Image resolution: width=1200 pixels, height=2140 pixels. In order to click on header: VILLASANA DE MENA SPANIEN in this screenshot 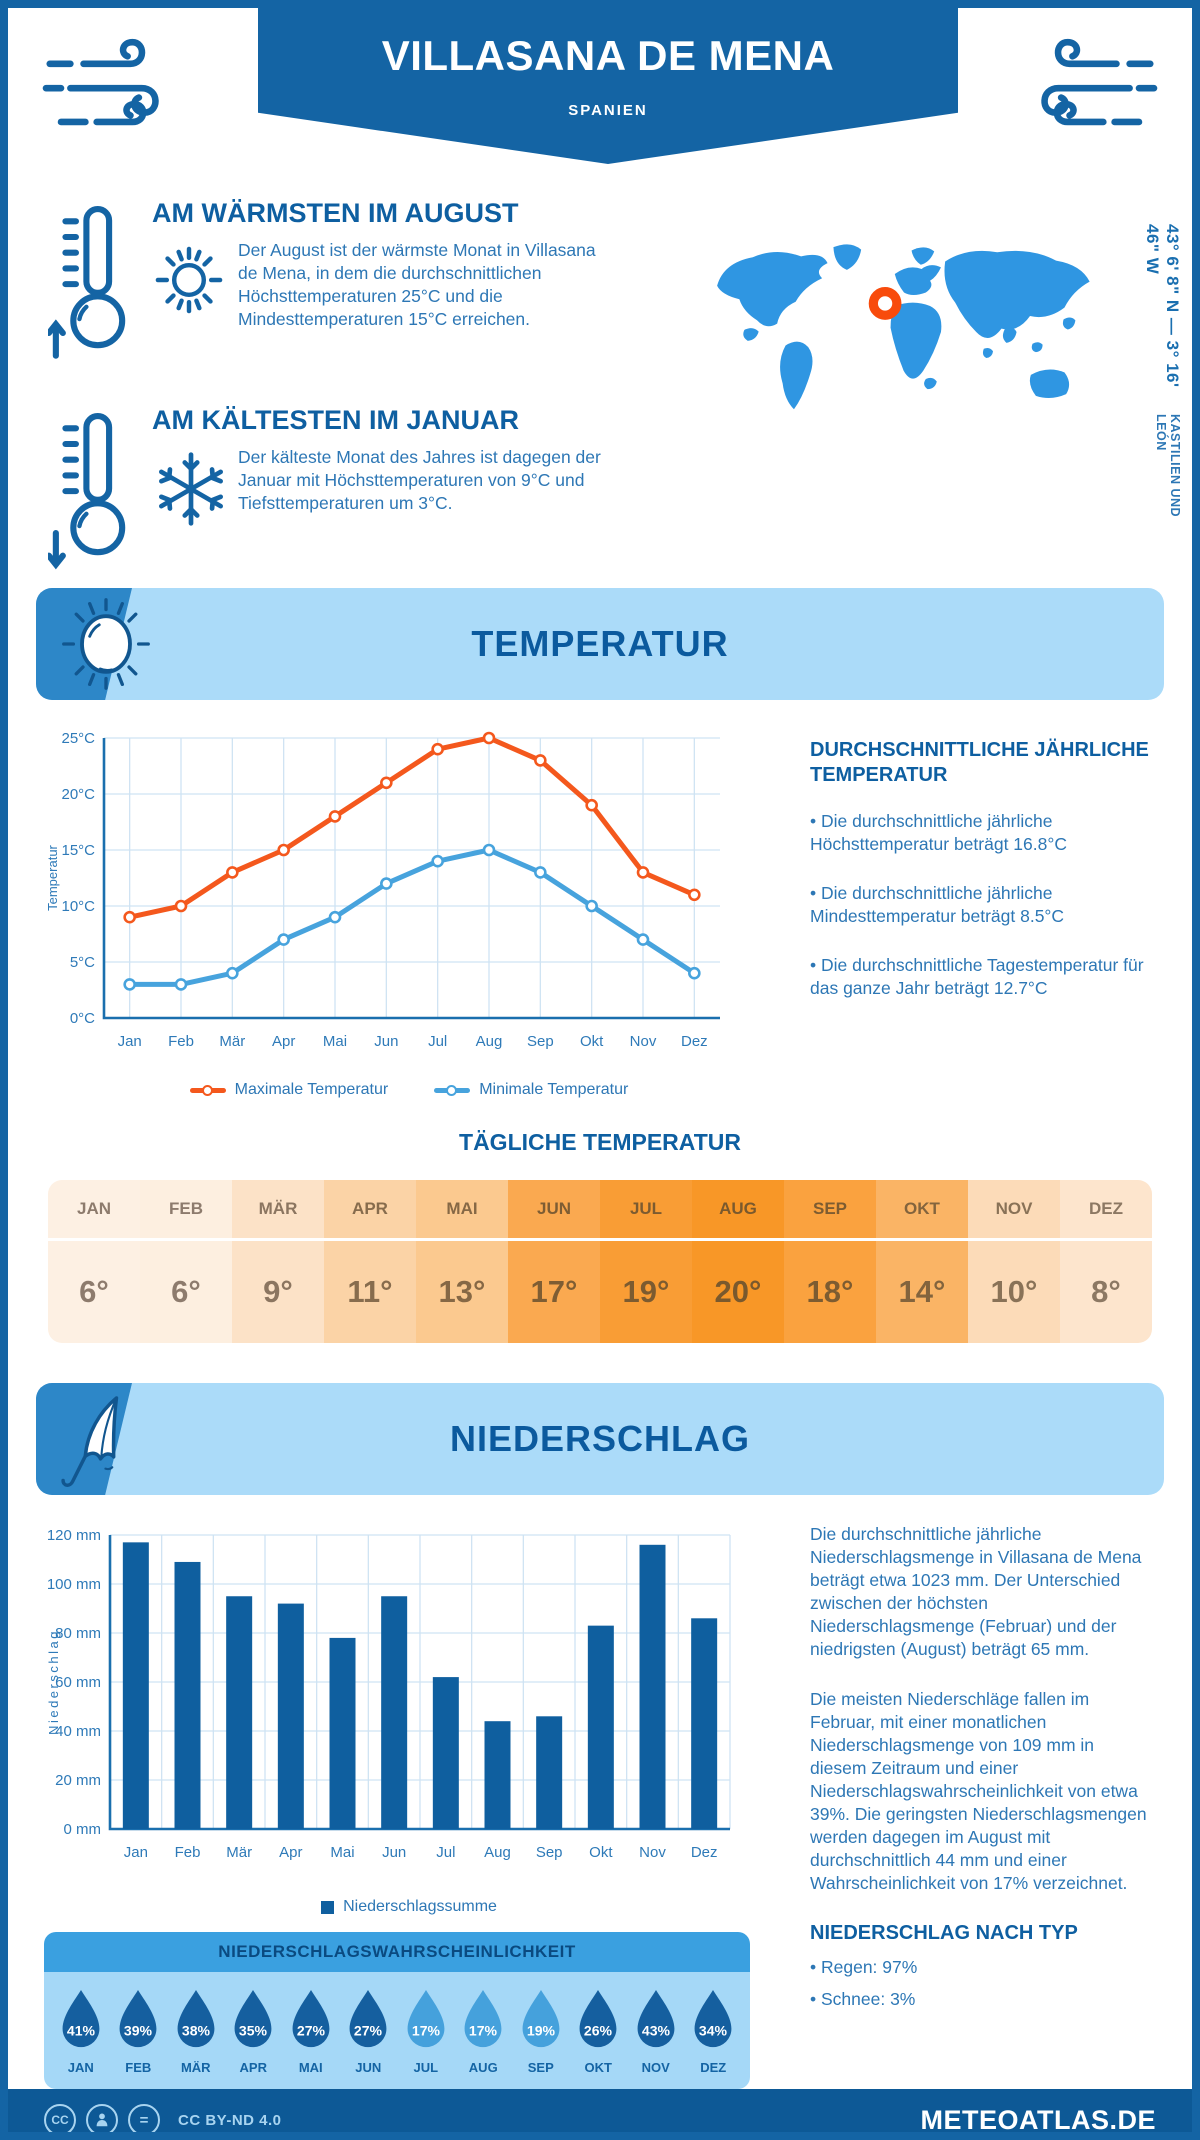, I will do `click(600, 101)`.